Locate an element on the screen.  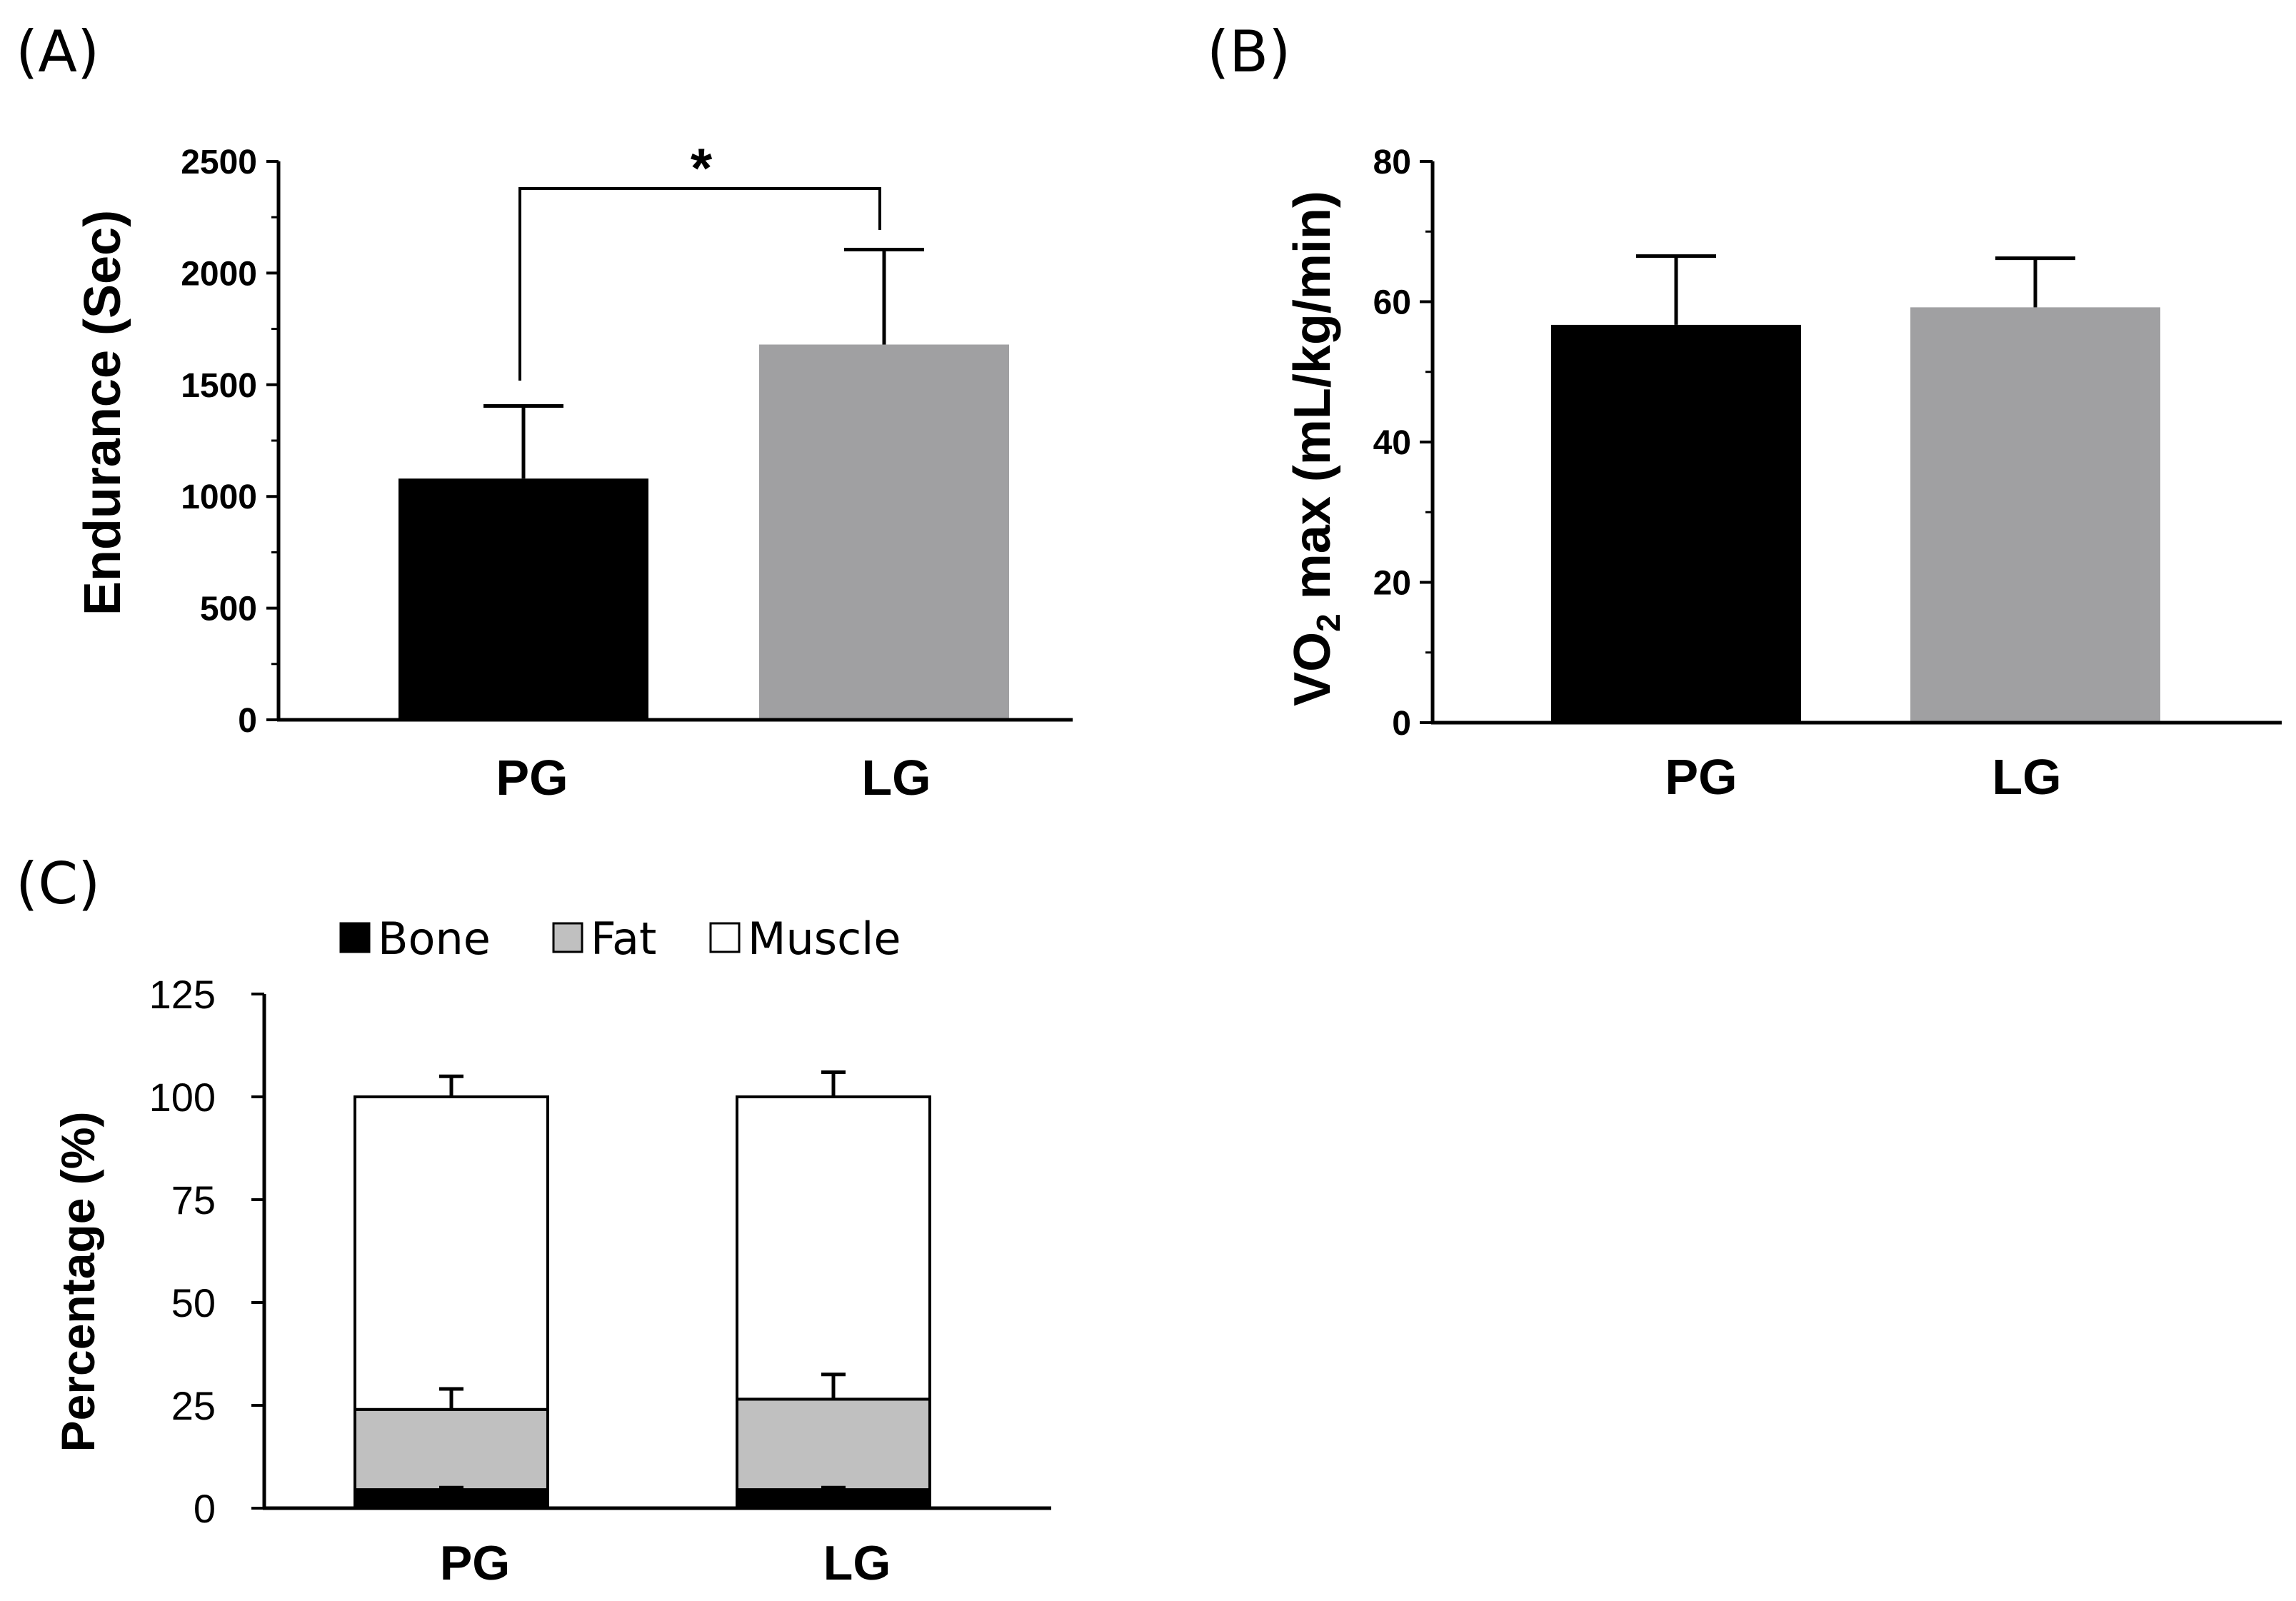
panel-a-tick-label: 2000 is located at coordinates (219, 274).